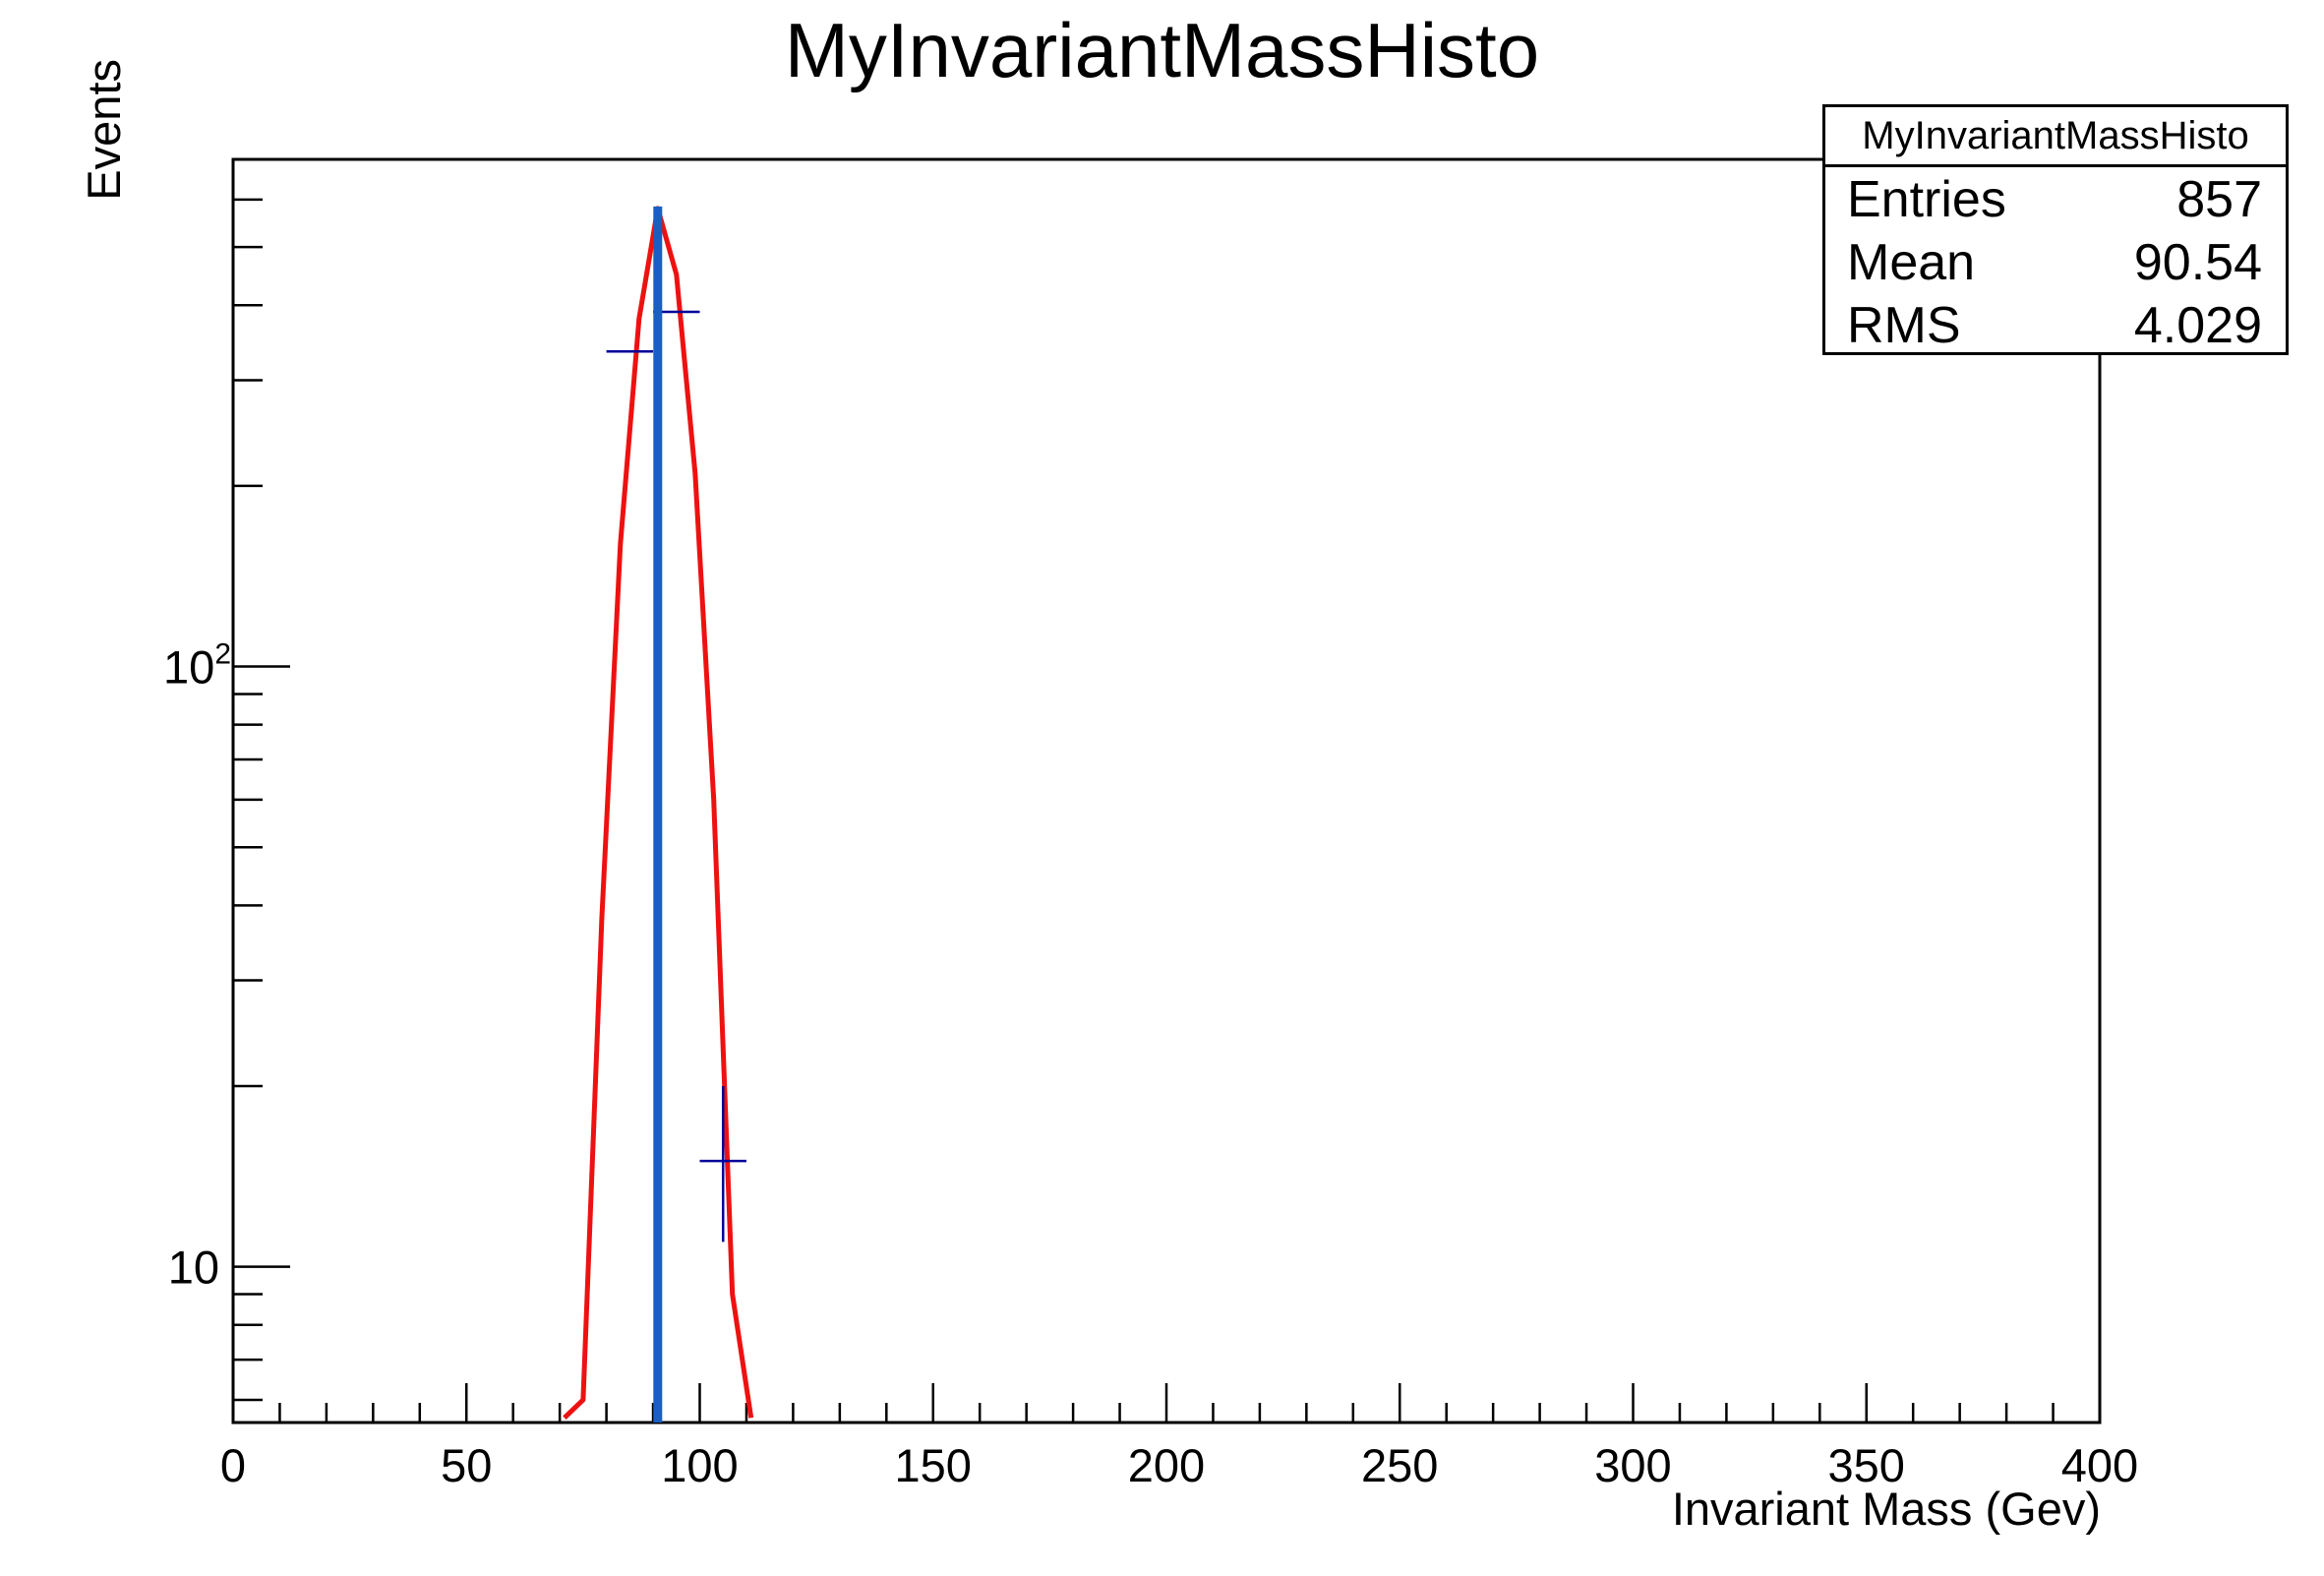 This screenshot has height=1576, width=2324. What do you see at coordinates (193, 1268) in the screenshot?
I see `y-tick-label: 10` at bounding box center [193, 1268].